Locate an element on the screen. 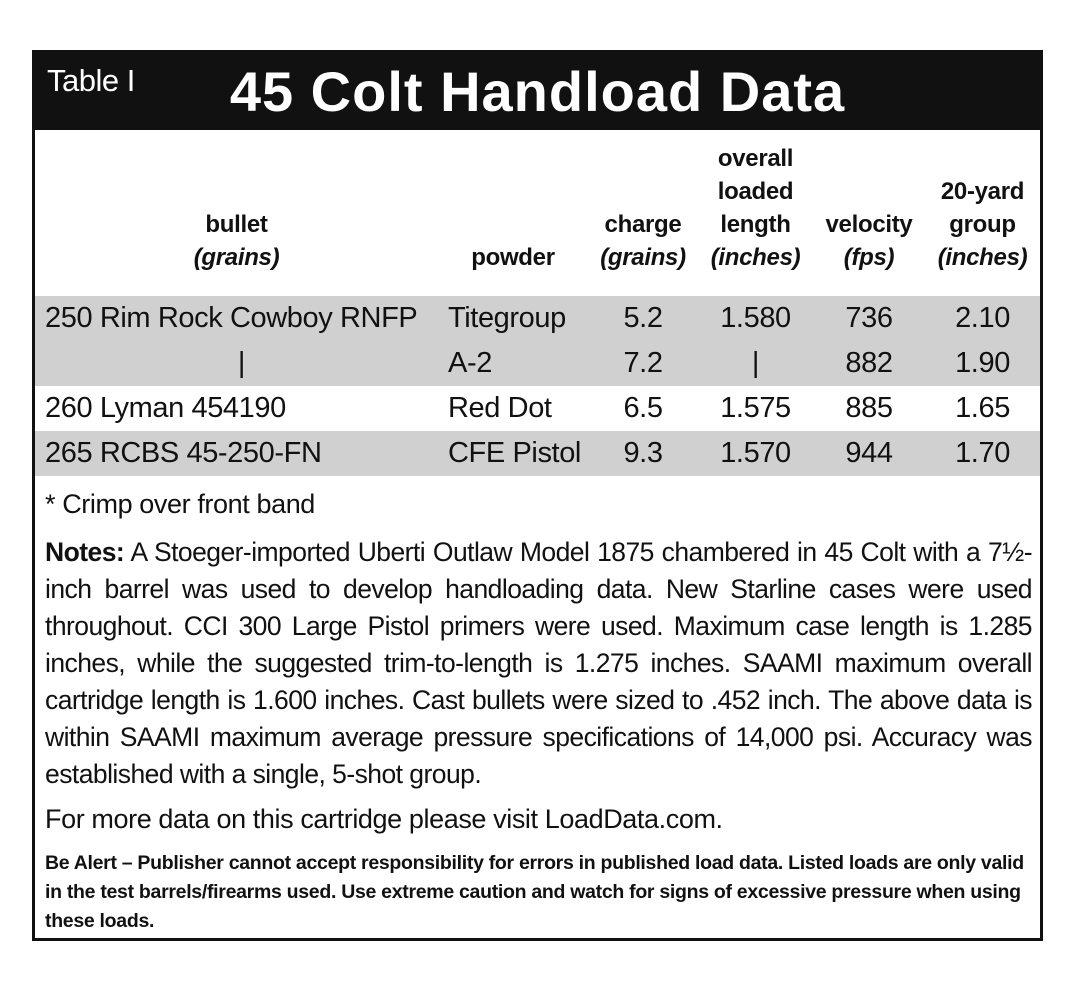  column-header: velocity (fps) is located at coordinates (869, 213).